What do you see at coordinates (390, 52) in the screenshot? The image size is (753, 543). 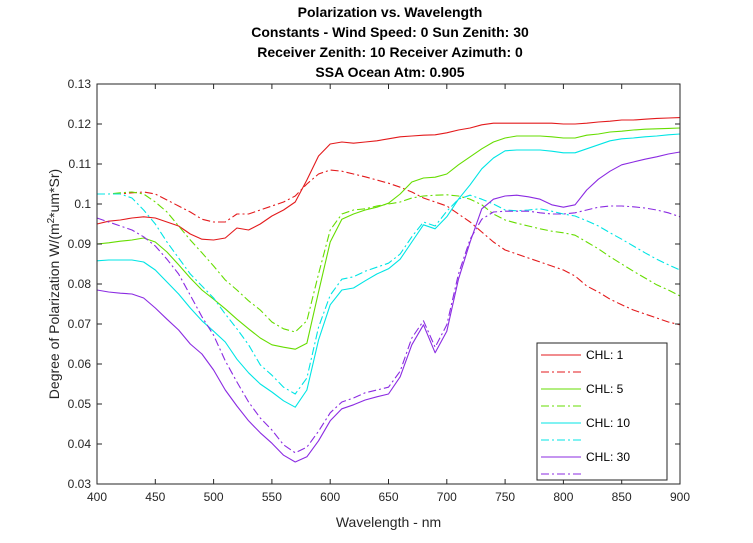 I see `title-line-3: Receiver Zenith: 10 Receiver Azimuth: 0` at bounding box center [390, 52].